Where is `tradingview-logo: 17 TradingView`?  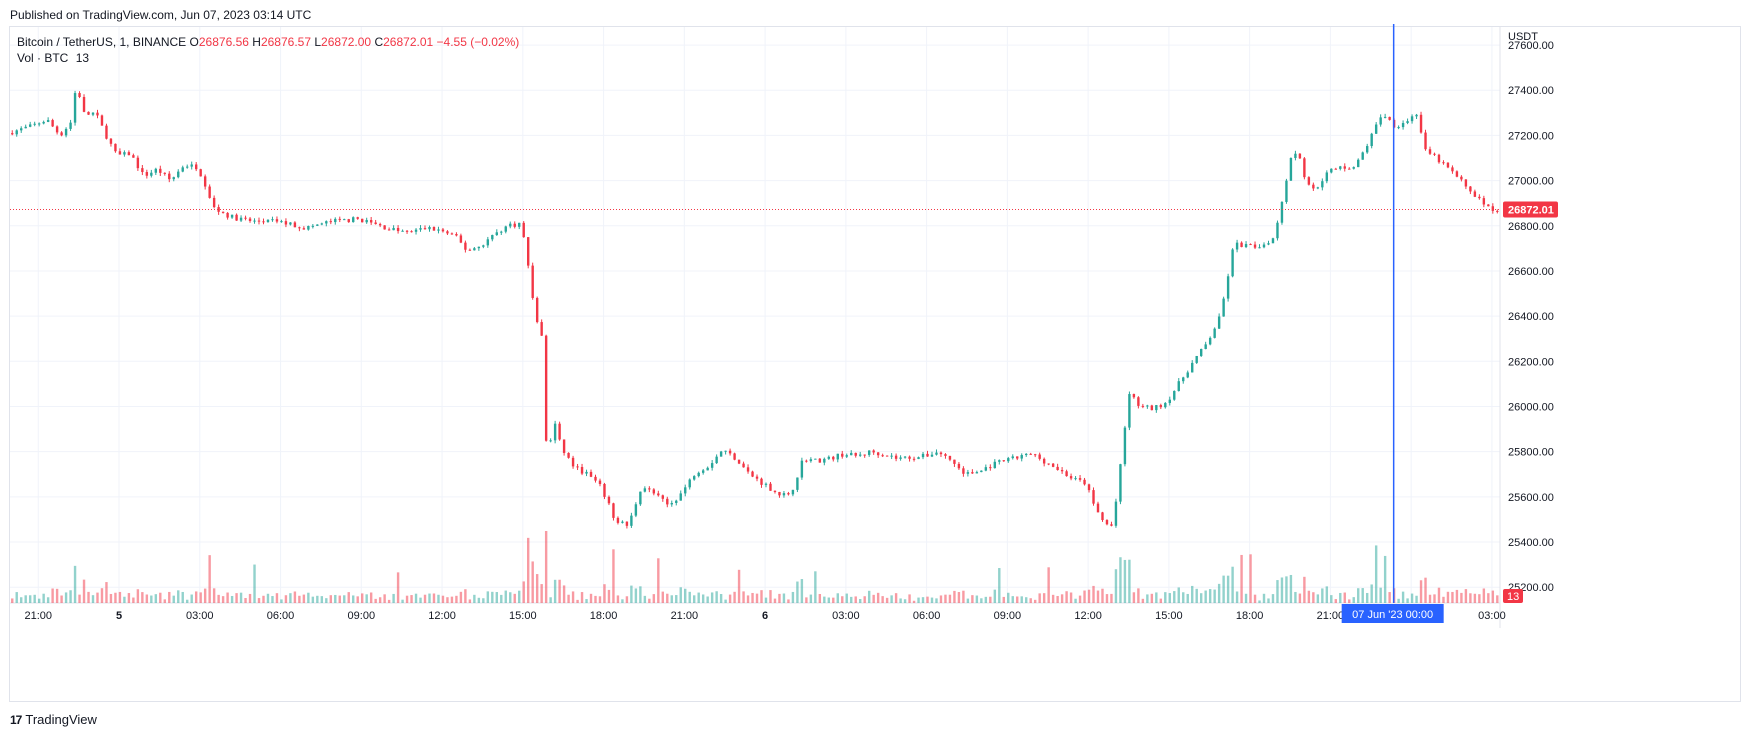
tradingview-logo: 17 TradingView is located at coordinates (53, 719).